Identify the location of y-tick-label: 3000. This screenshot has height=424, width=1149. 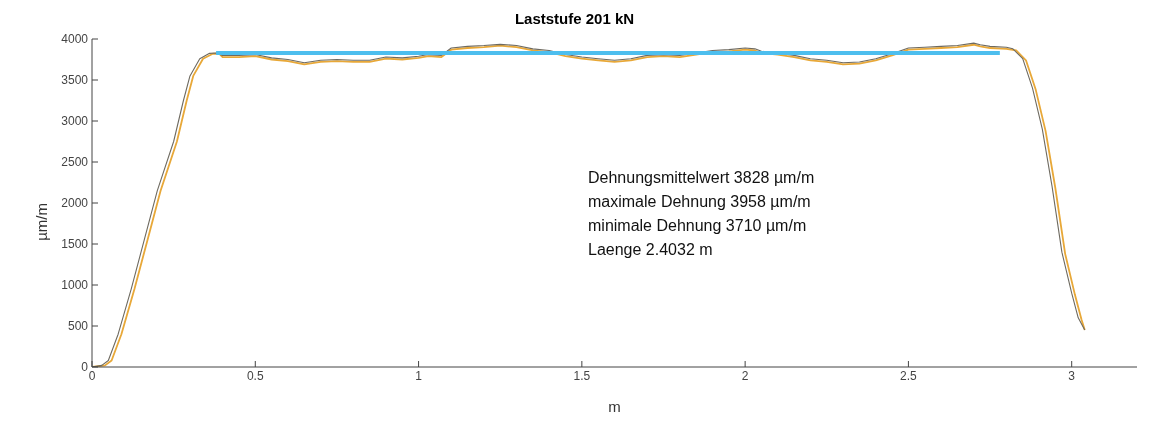
(75, 121).